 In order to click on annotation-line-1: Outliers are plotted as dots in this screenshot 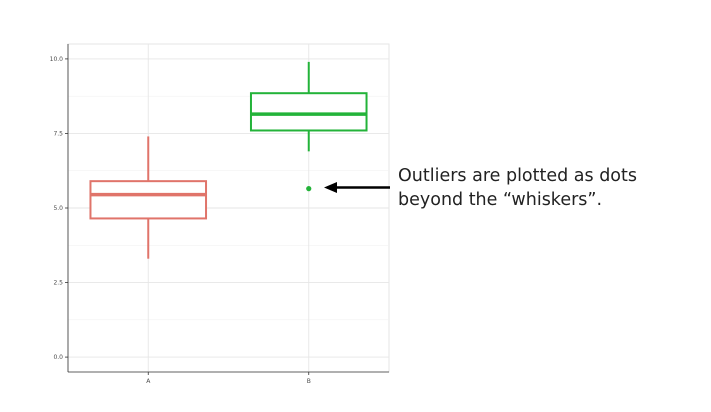, I will do `click(517, 176)`.